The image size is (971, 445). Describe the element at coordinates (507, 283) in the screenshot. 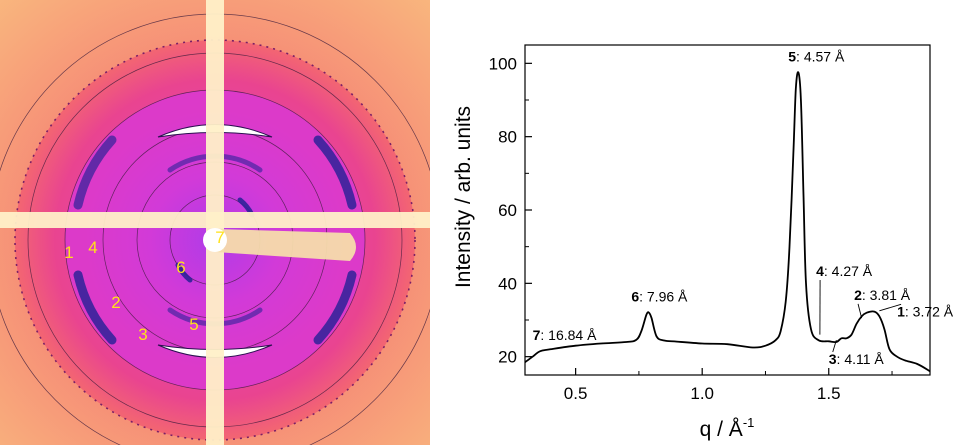

I see `y-tick-label: 40` at that location.